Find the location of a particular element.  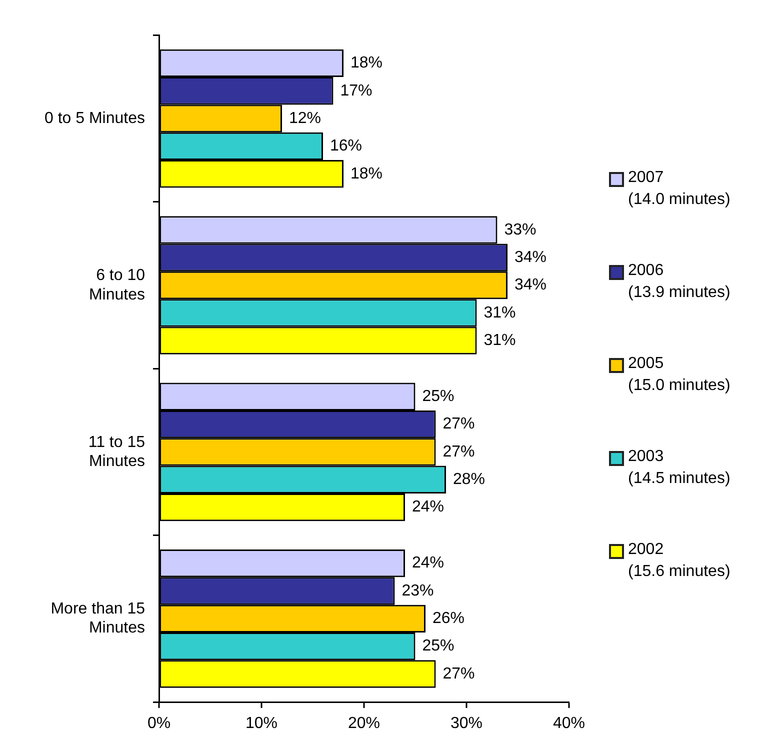

data-label: 23% is located at coordinates (418, 591).